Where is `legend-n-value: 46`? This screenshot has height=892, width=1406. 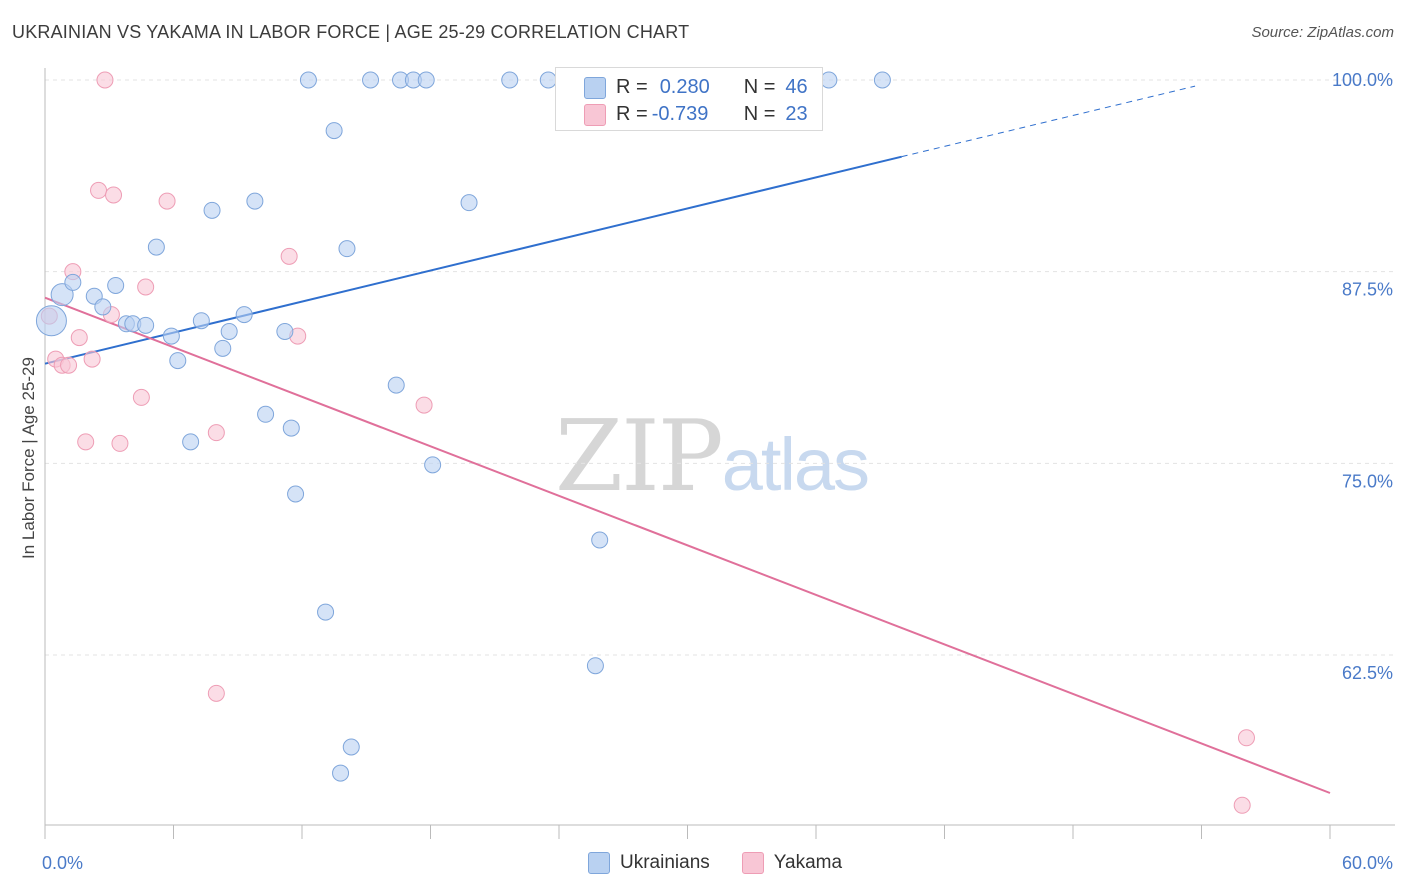 legend-n-value: 46 is located at coordinates (796, 86).